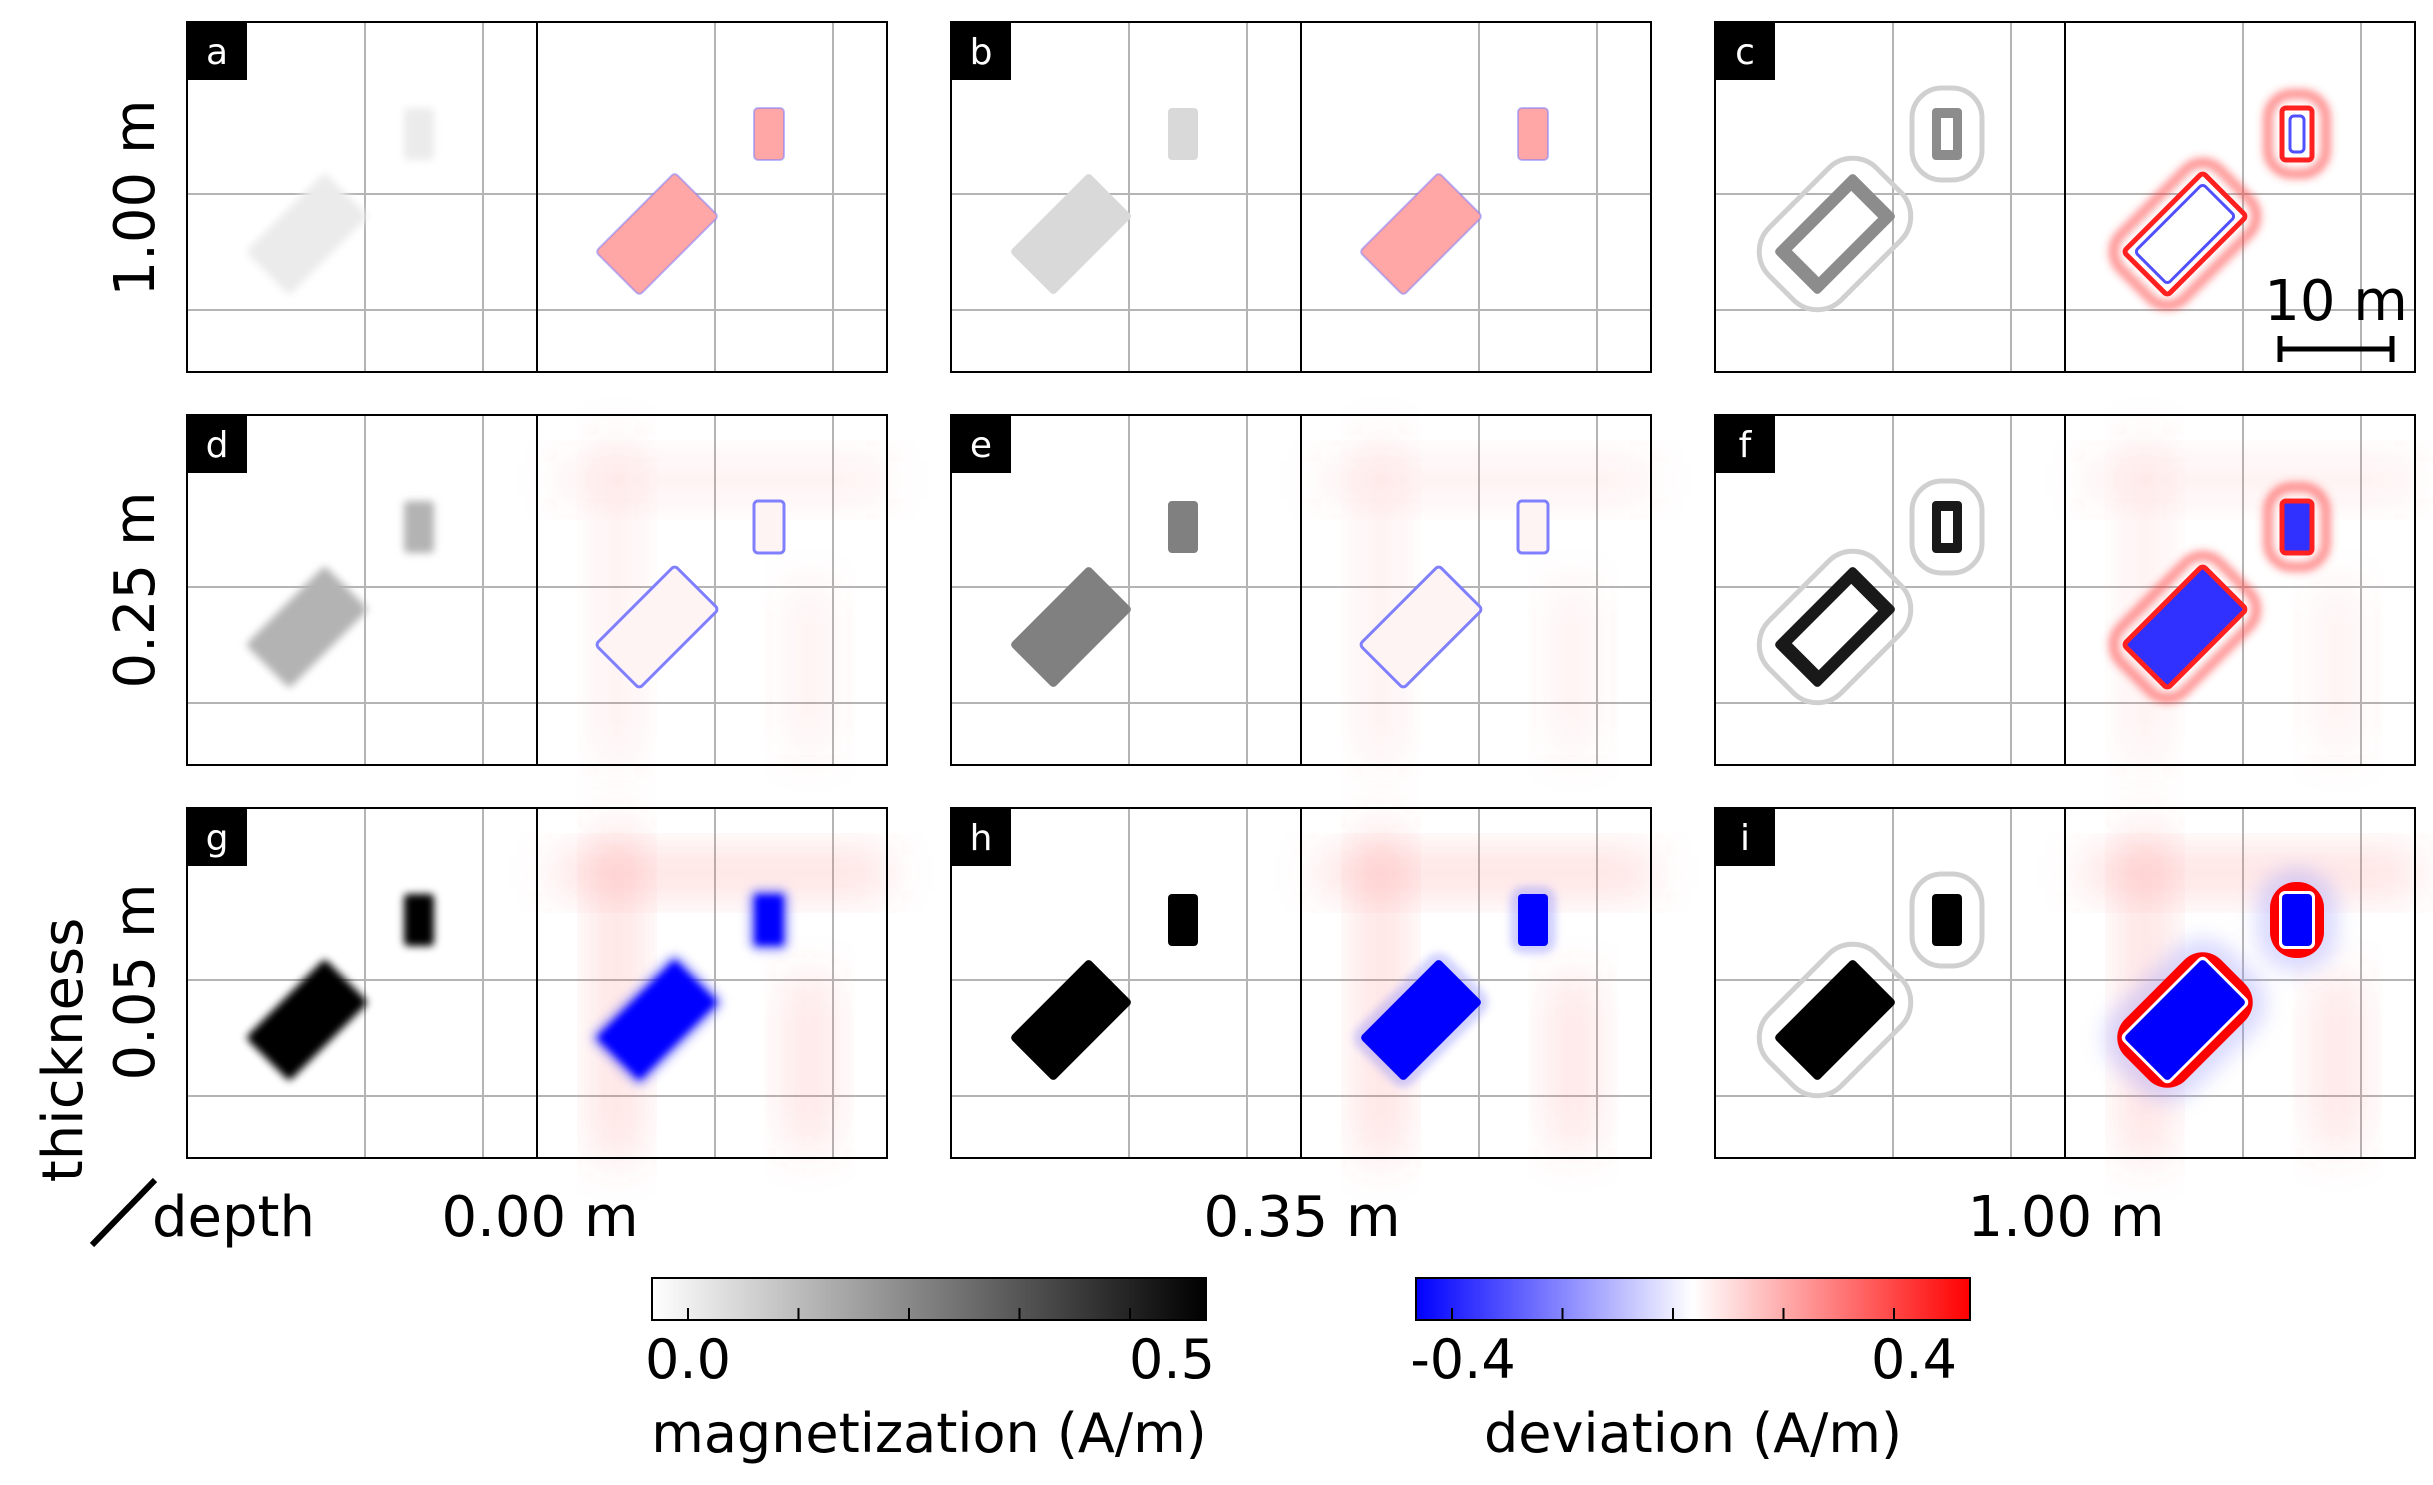 The height and width of the screenshot is (1485, 2433). I want to click on panel-f-magnetization: f, so click(1890, 590).